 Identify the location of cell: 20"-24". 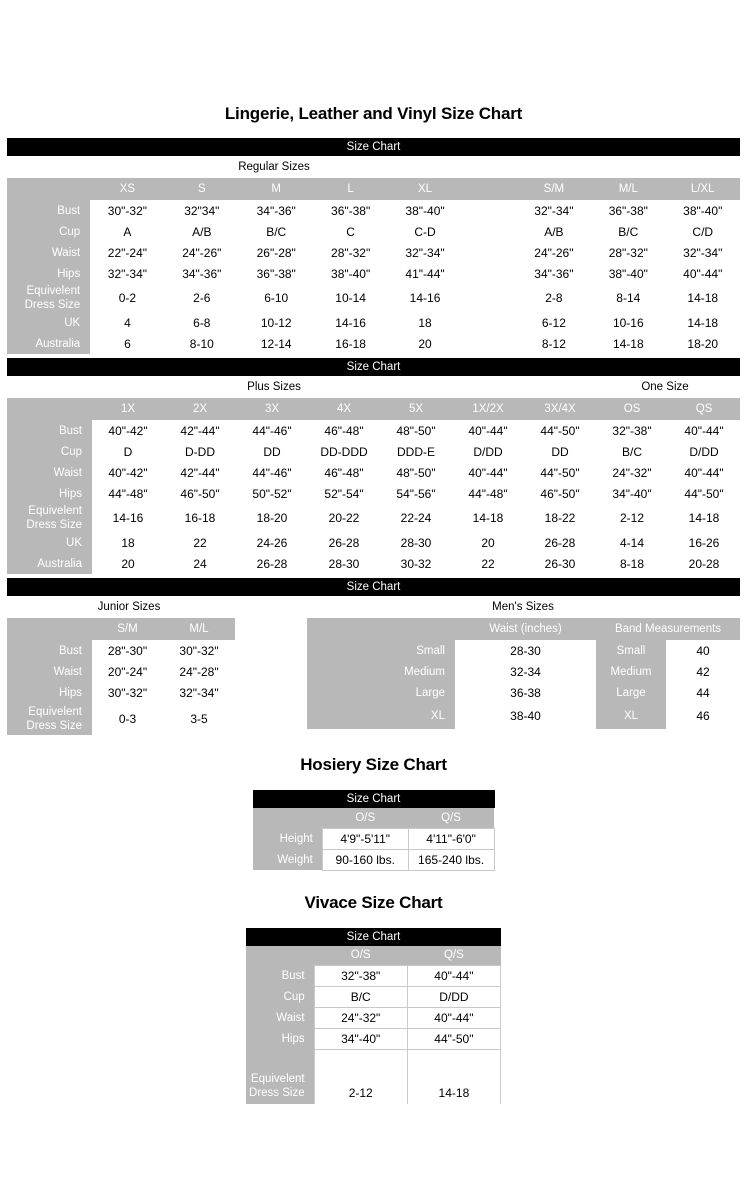
(127, 671).